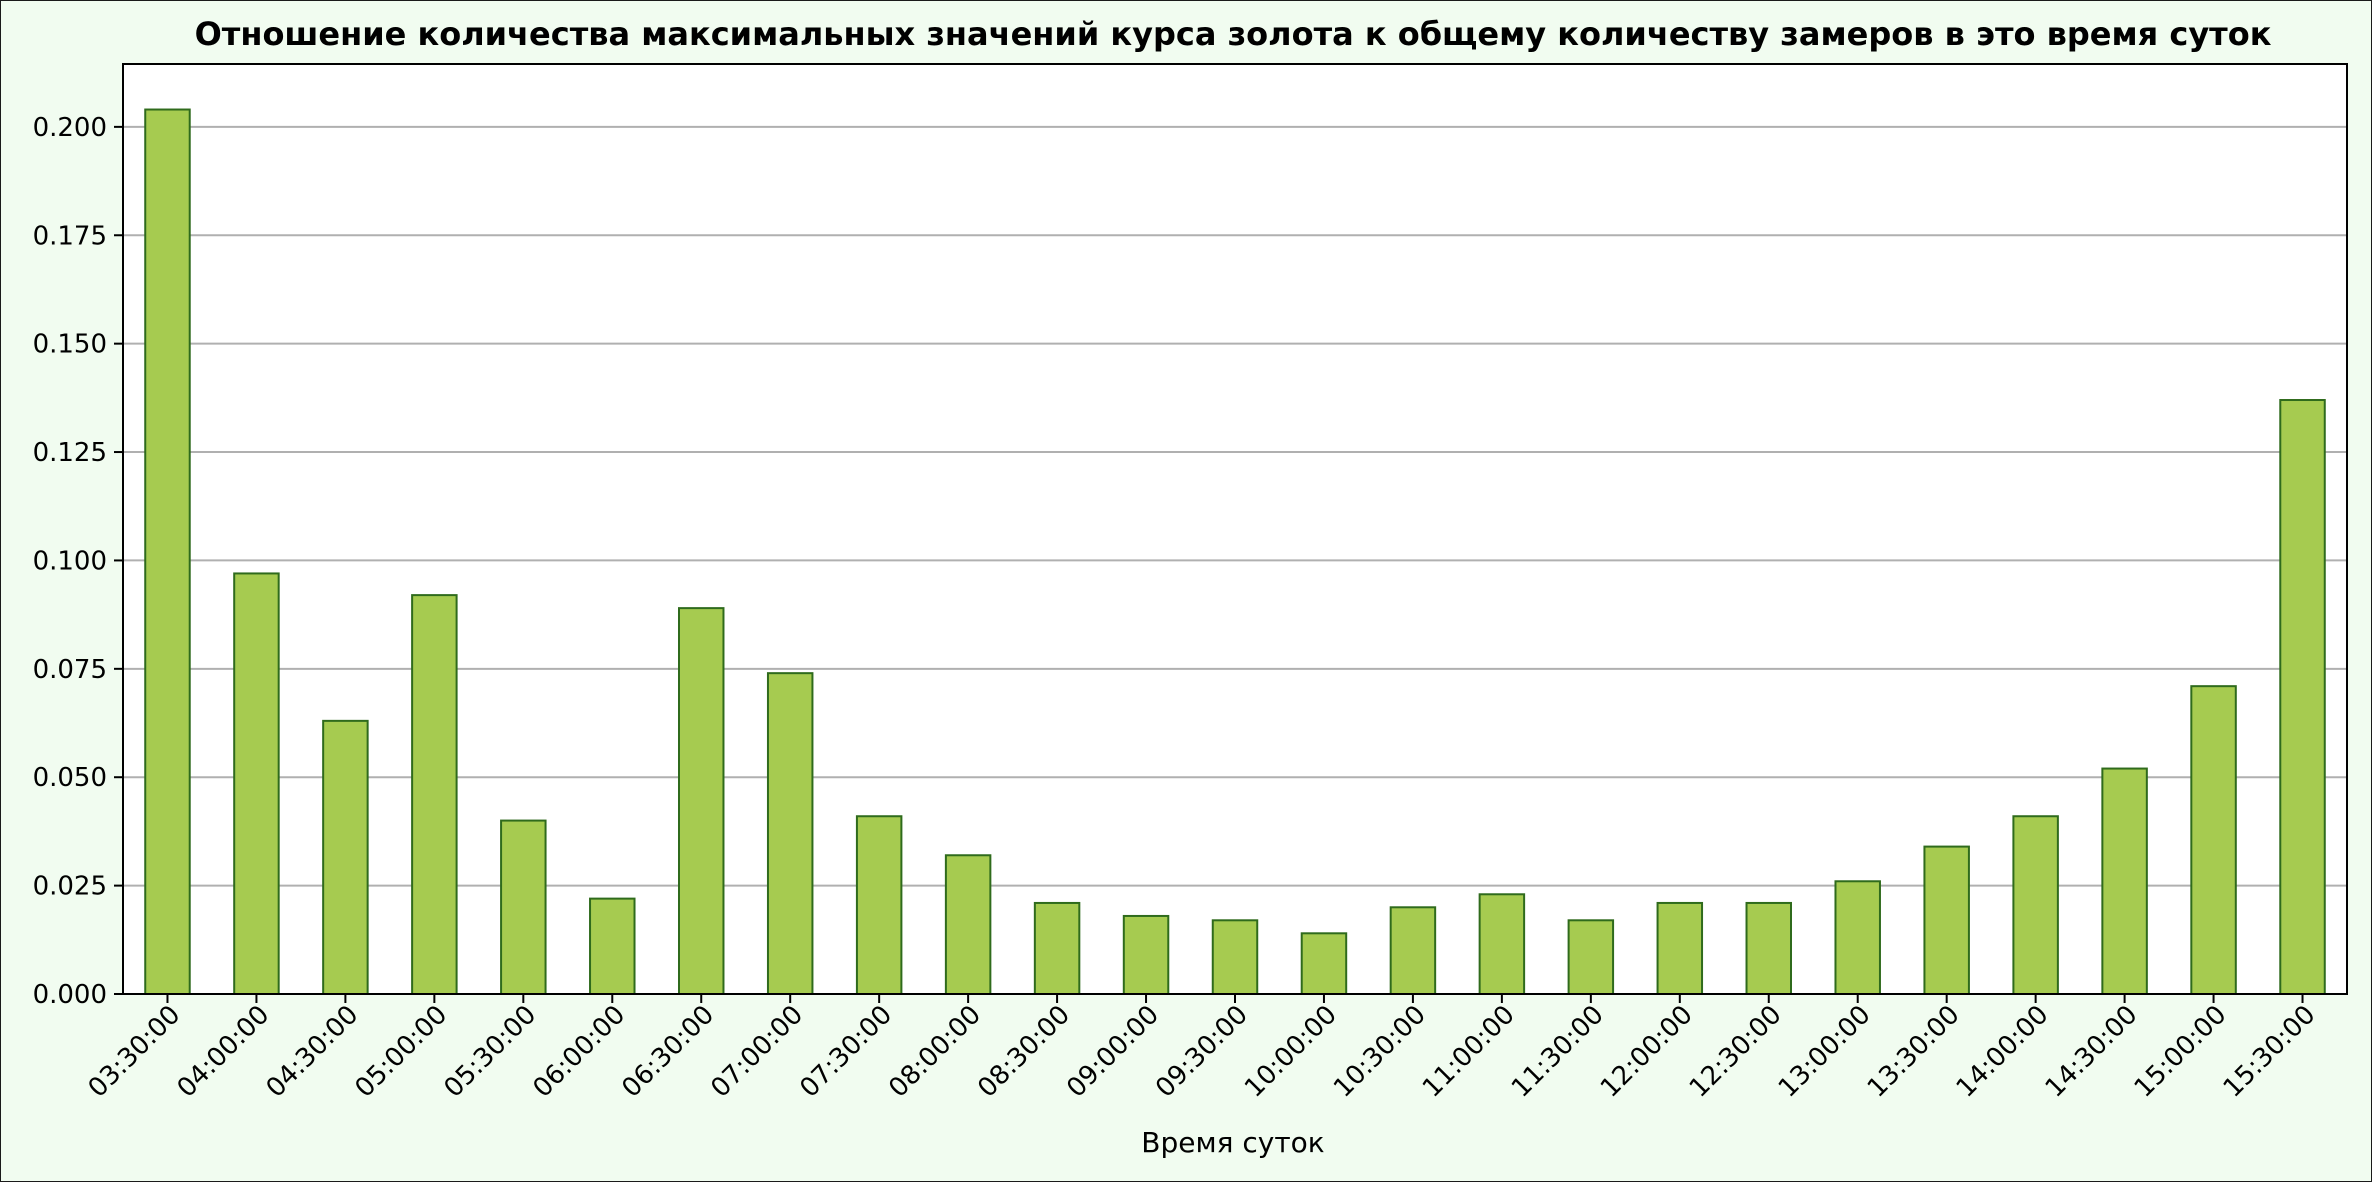 The image size is (2372, 1182). What do you see at coordinates (1232, 1142) in the screenshot?
I see `x-axis-label: Время суток` at bounding box center [1232, 1142].